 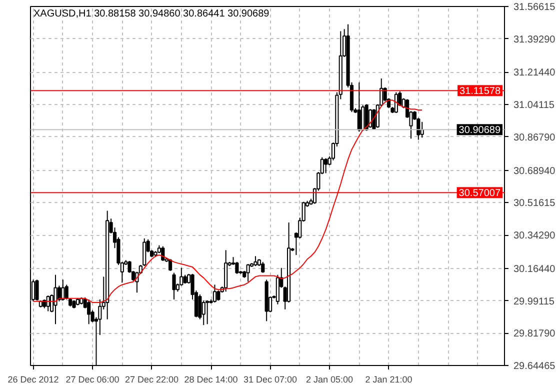 What do you see at coordinates (33, 379) in the screenshot?
I see `x-tick-label: 26 Dec 2012` at bounding box center [33, 379].